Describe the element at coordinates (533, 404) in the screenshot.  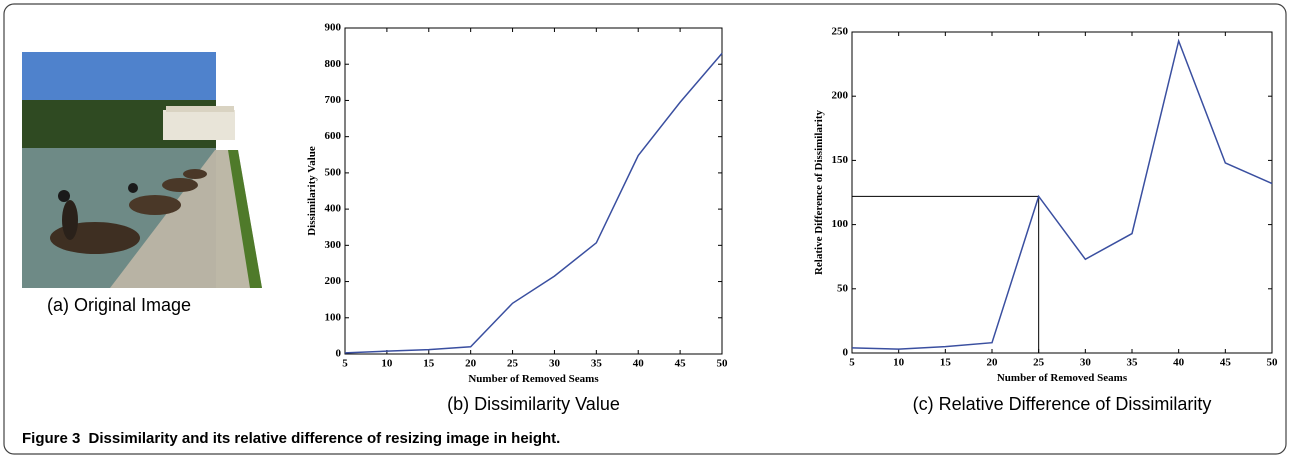
I see `chart-caption: (b) Dissimilarity Value` at that location.